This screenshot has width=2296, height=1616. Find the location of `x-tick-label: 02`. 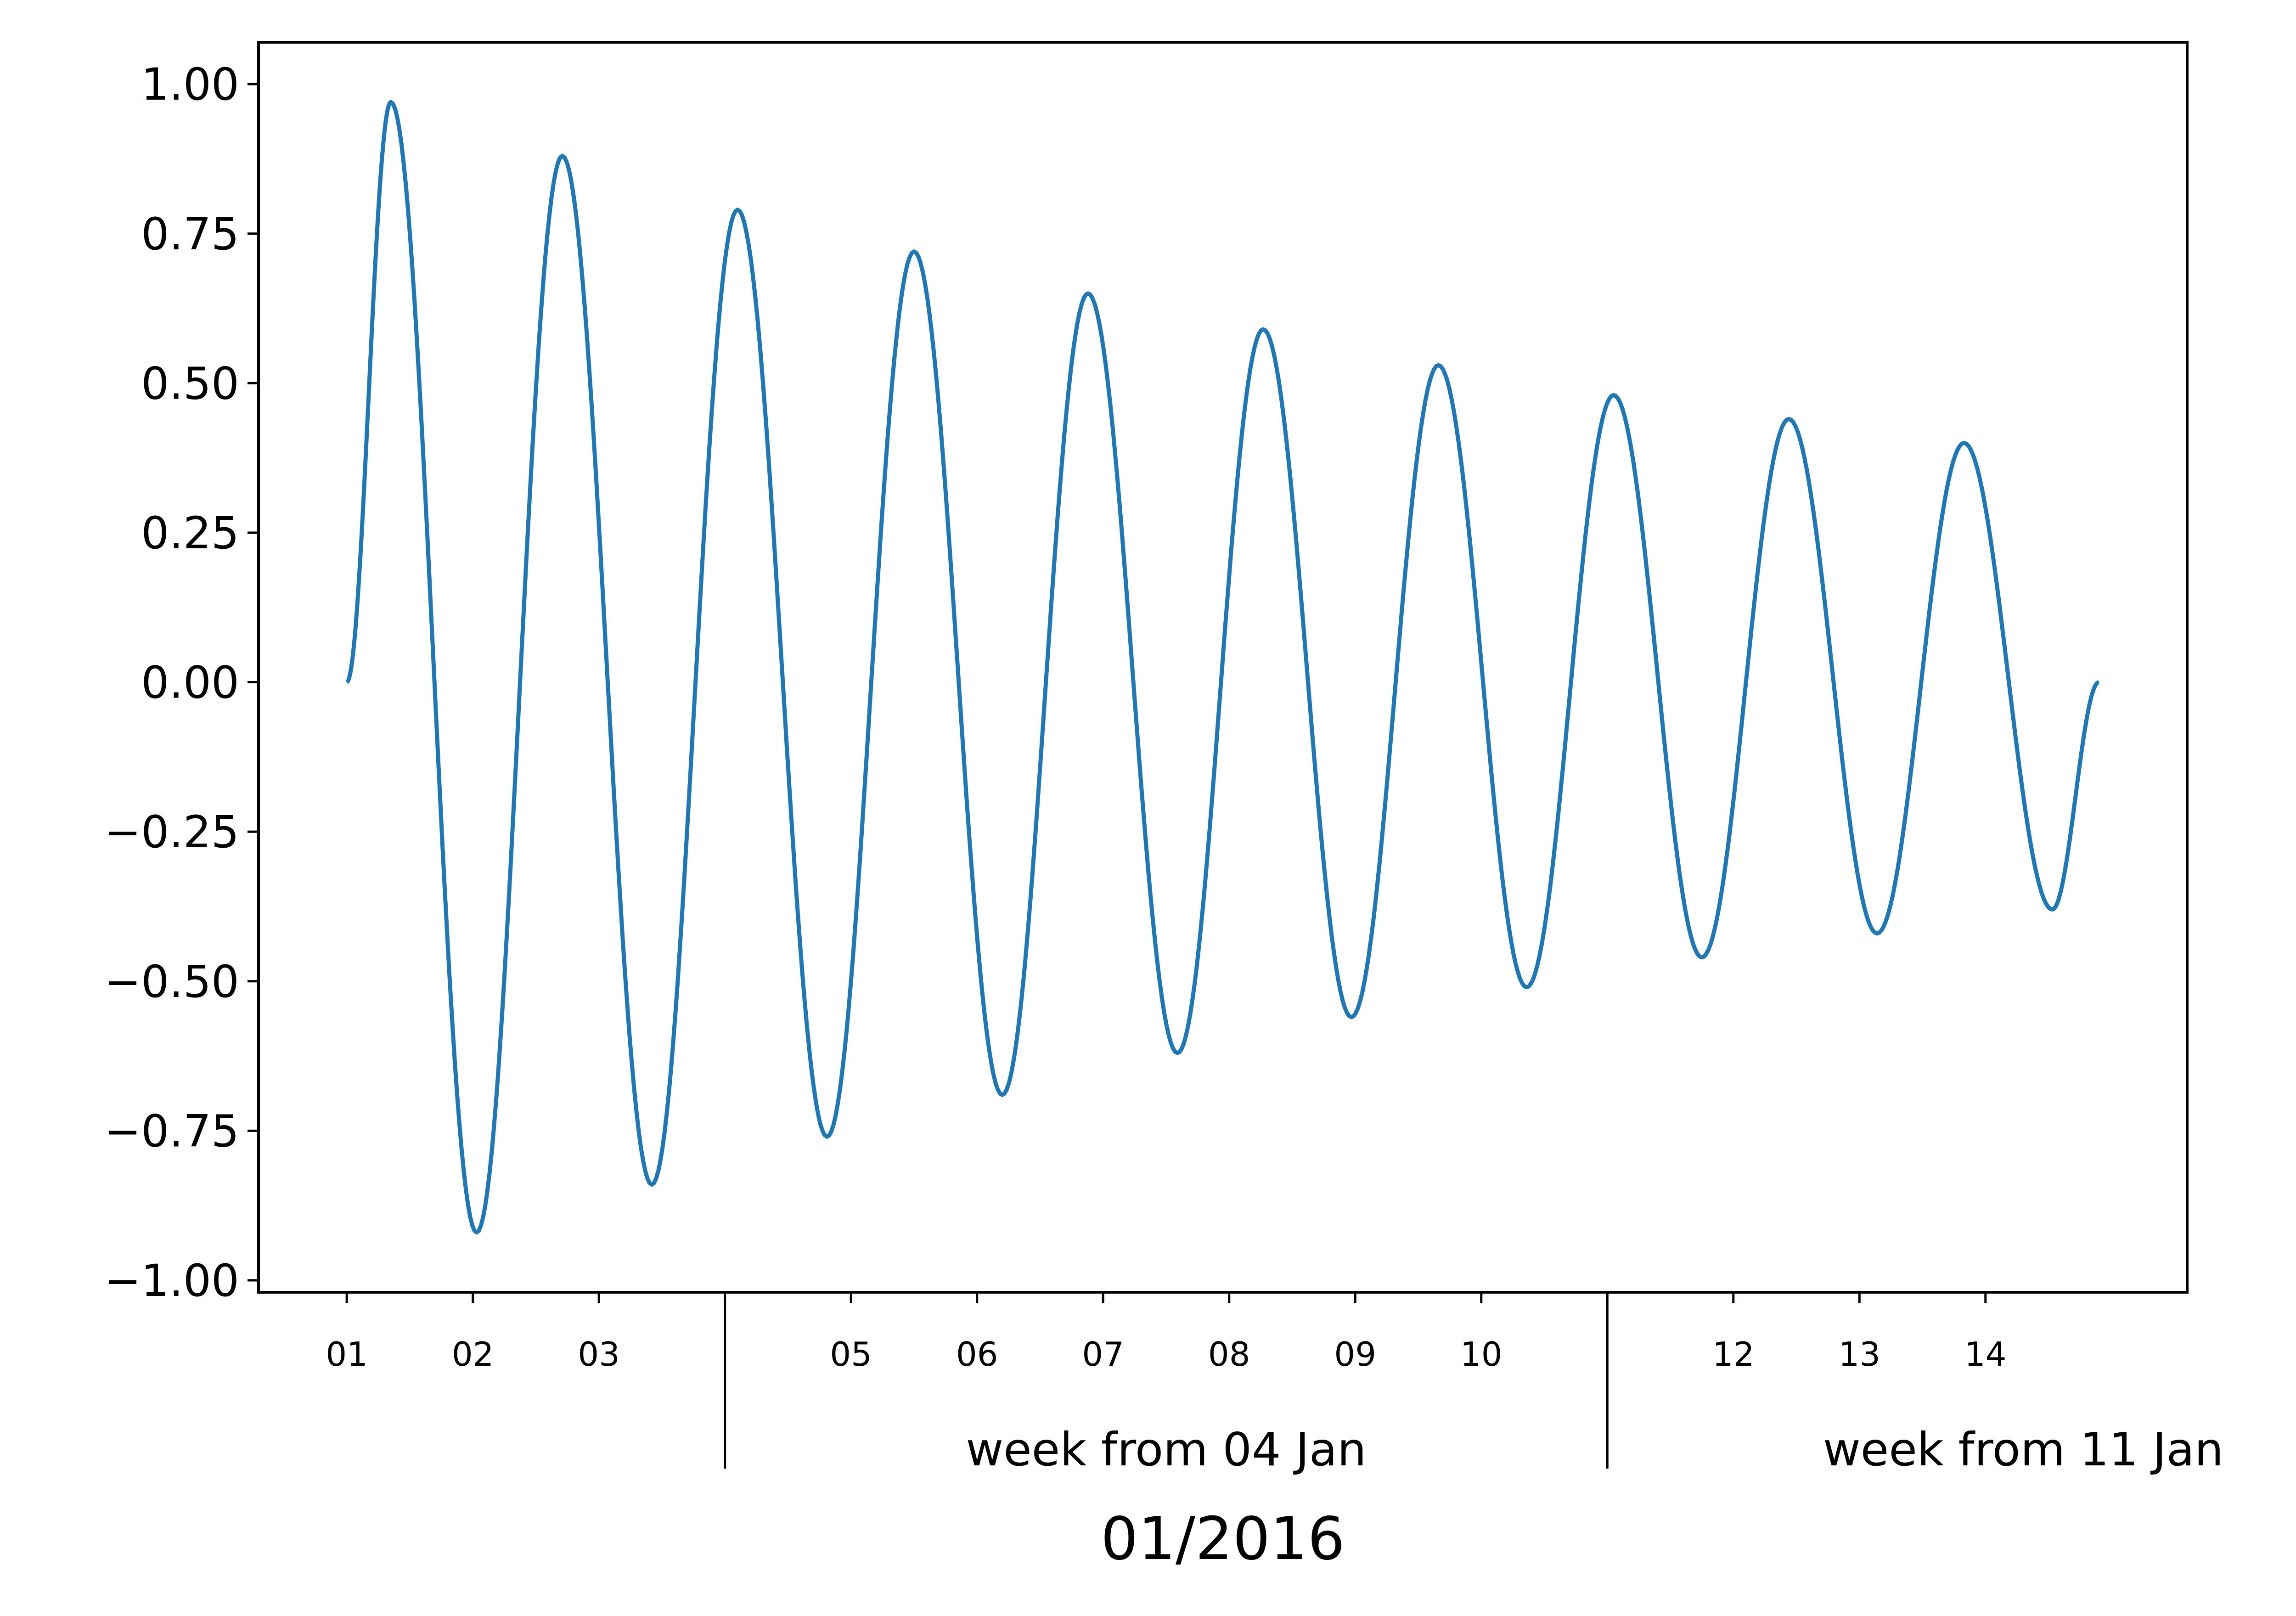

x-tick-label: 02 is located at coordinates (473, 1354).